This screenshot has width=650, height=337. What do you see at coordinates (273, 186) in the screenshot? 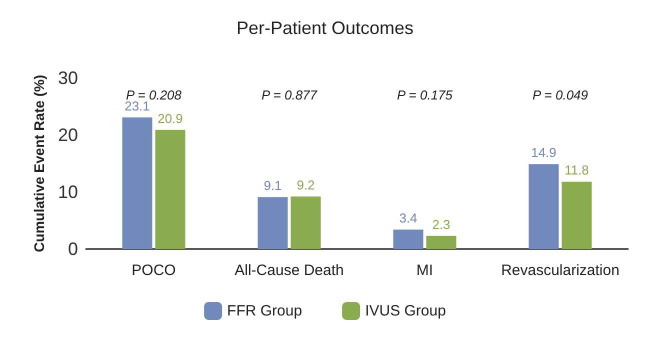
I see `data-label: 9.1` at bounding box center [273, 186].